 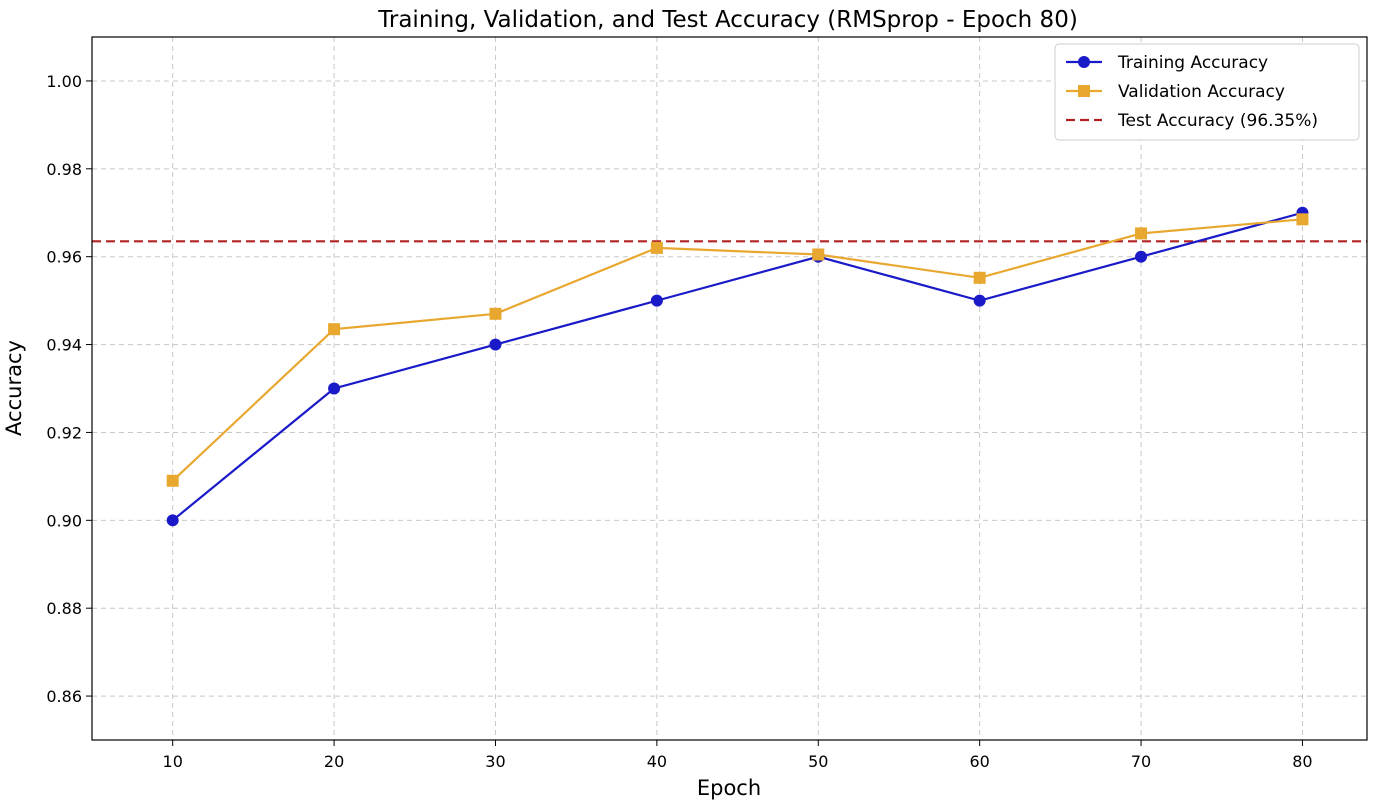 What do you see at coordinates (1302, 761) in the screenshot?
I see `x-tick-label: 80` at bounding box center [1302, 761].